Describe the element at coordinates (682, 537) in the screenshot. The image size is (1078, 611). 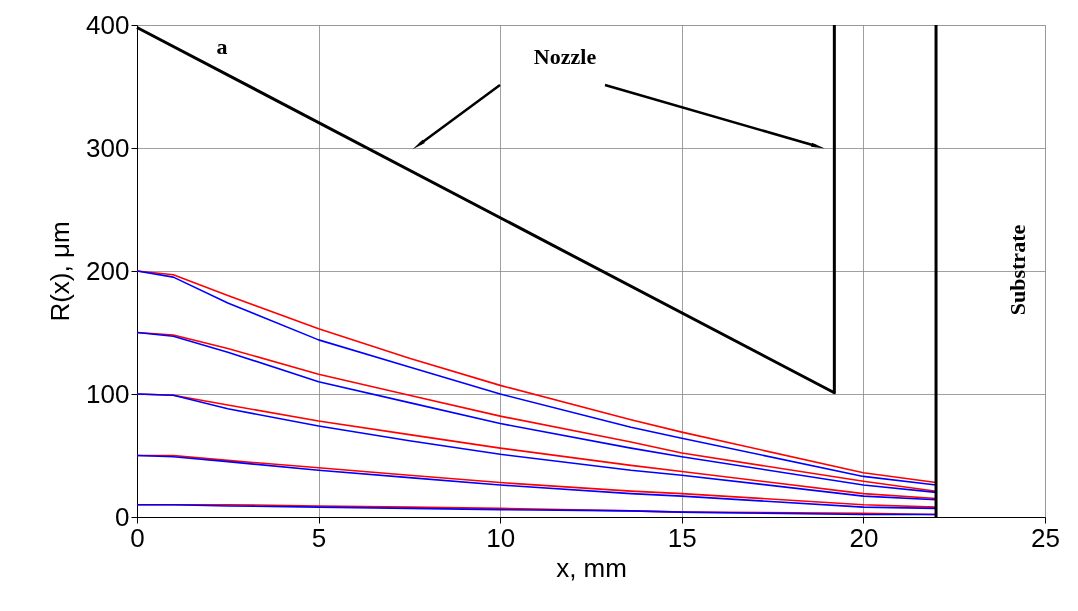
I see `x-tick-label: 15` at that location.